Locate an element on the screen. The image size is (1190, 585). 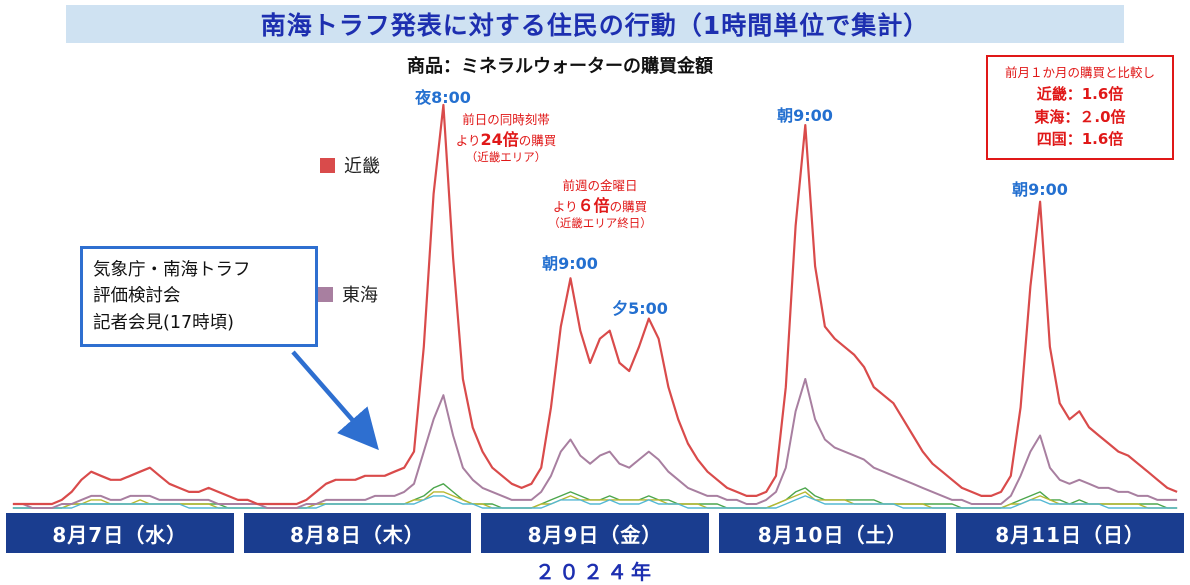
comparison-heading: 前月１か月の購買と比較し is located at coordinates (1079, 72).